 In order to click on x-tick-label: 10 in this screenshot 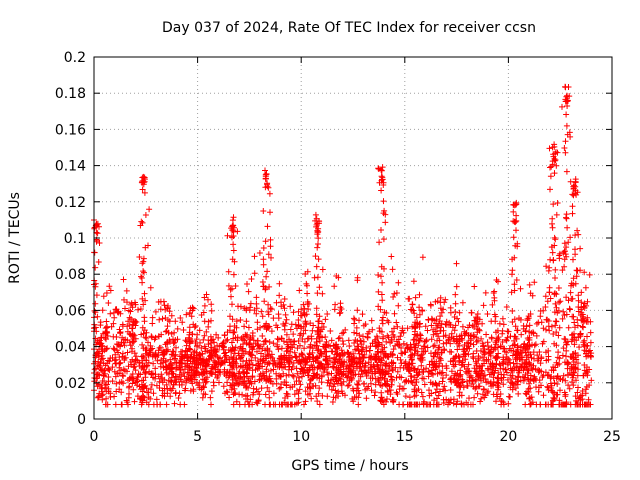, I will do `click(301, 437)`.